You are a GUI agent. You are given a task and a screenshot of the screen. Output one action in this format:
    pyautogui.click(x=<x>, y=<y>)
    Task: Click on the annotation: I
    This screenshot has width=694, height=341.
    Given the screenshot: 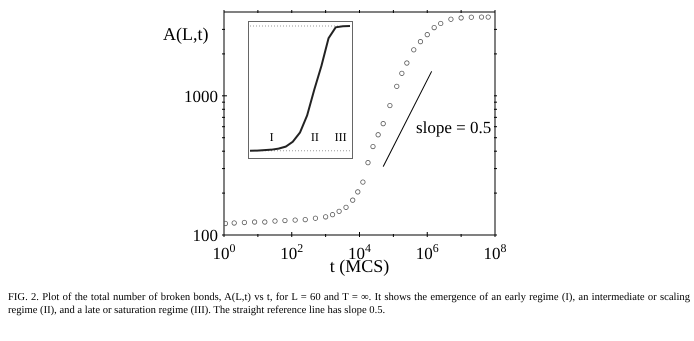 What is the action you would take?
    pyautogui.click(x=272, y=137)
    